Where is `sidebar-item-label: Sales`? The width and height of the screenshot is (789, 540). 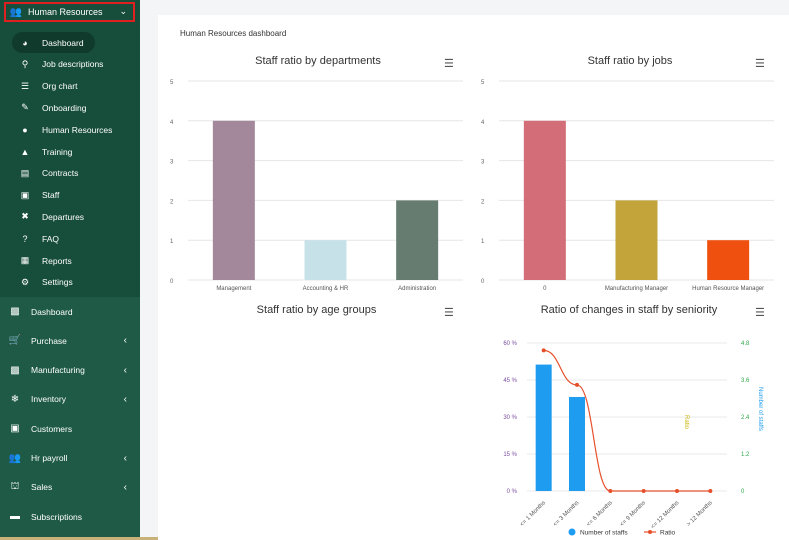
sidebar-item-label: Sales is located at coordinates (42, 487).